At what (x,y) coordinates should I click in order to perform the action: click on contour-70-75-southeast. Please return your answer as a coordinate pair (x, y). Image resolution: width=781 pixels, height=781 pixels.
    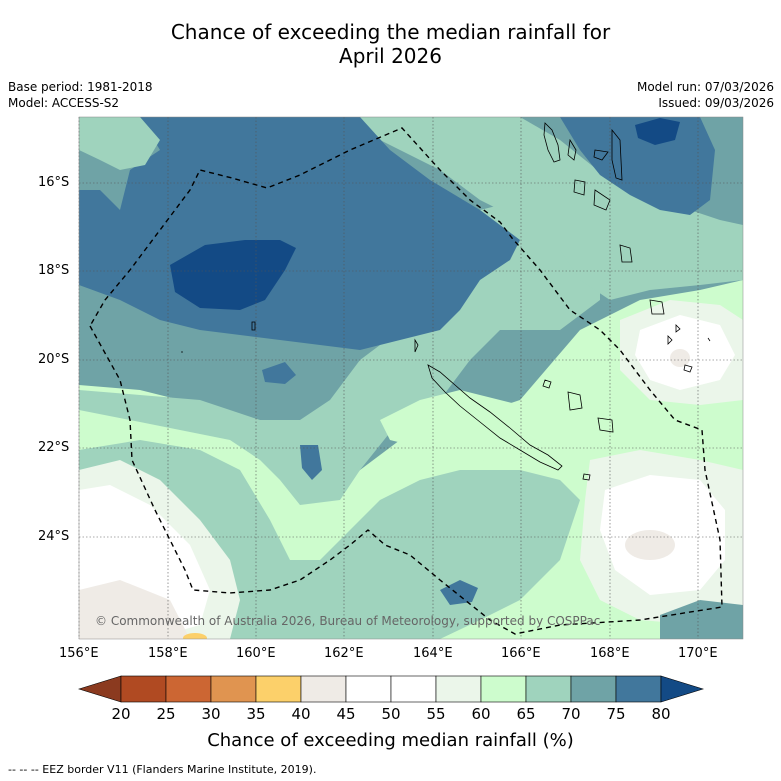
    Looking at the image, I should click on (701, 619).